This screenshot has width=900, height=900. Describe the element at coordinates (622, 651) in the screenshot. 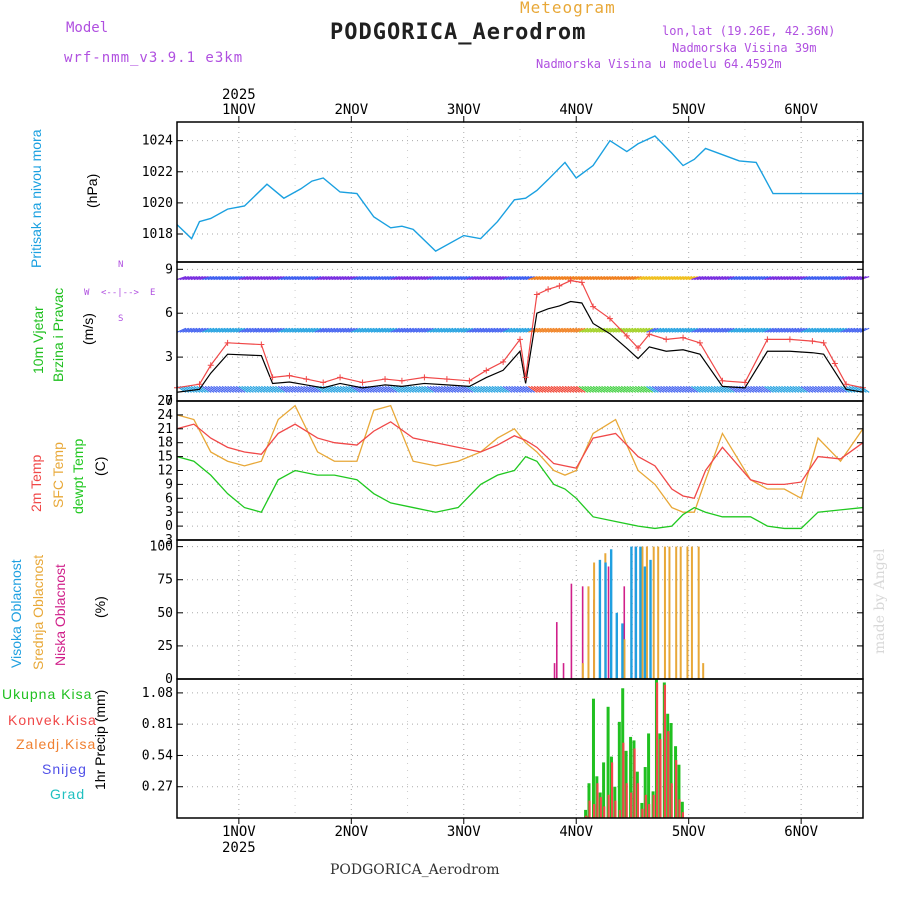

I see `high-cloud-bar` at that location.